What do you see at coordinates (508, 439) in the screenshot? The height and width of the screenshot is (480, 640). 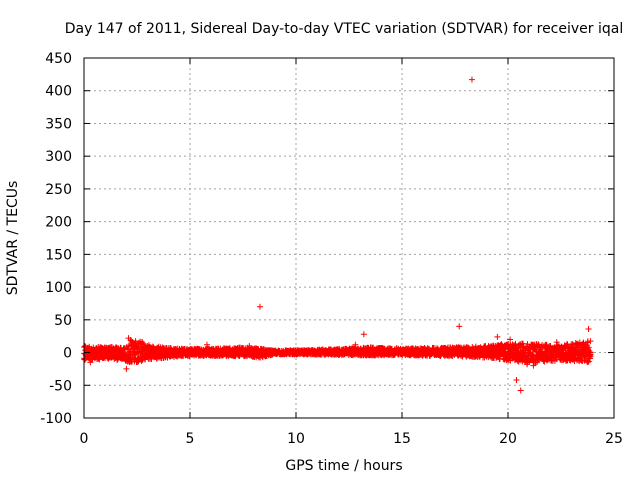 I see `x-tick-label: 20` at bounding box center [508, 439].